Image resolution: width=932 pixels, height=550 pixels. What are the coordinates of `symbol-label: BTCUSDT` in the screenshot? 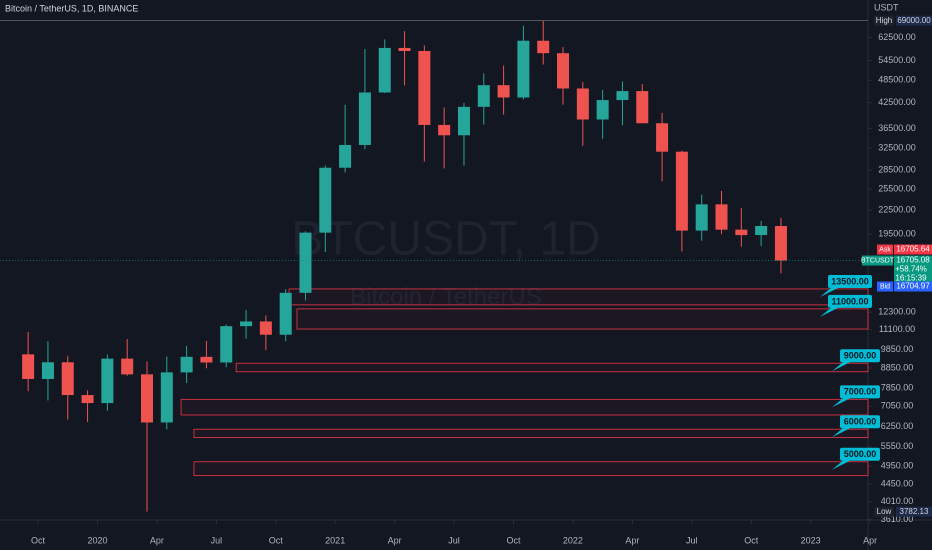 It's located at (878, 260).